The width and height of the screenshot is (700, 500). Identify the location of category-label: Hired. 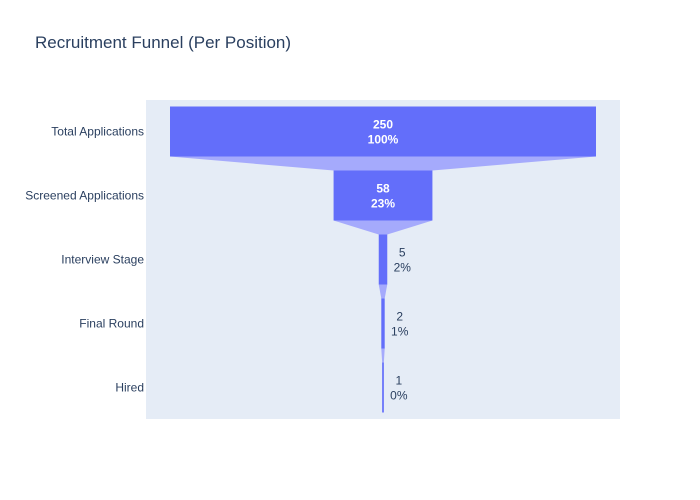
(129, 388).